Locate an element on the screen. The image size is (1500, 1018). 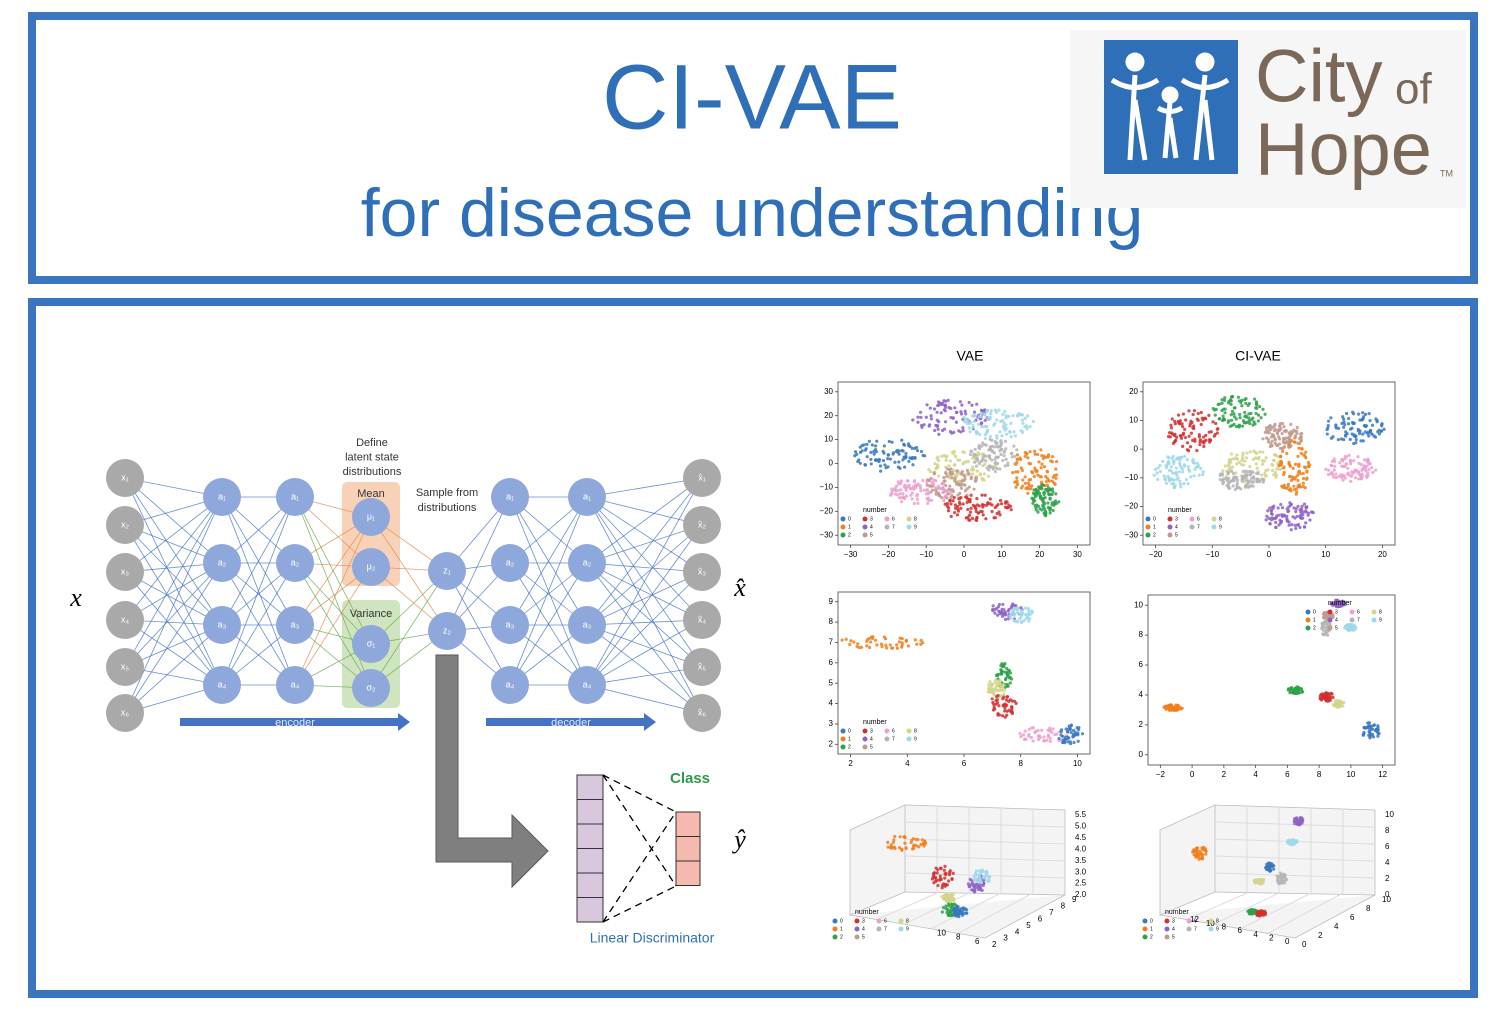
logo: City of Hope TM is located at coordinates (1268, 119).